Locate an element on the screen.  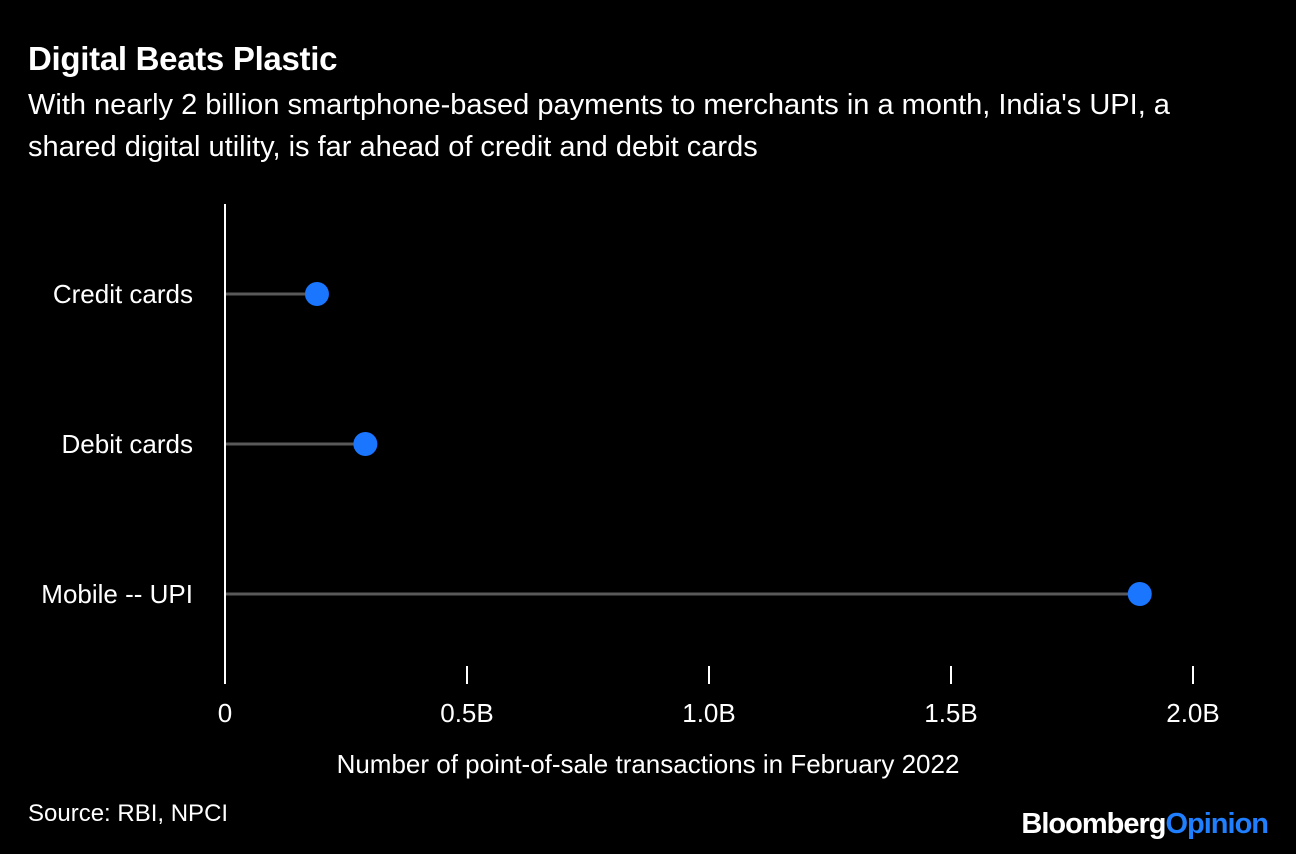
x-tick-label-2: 1.0B is located at coordinates (709, 713).